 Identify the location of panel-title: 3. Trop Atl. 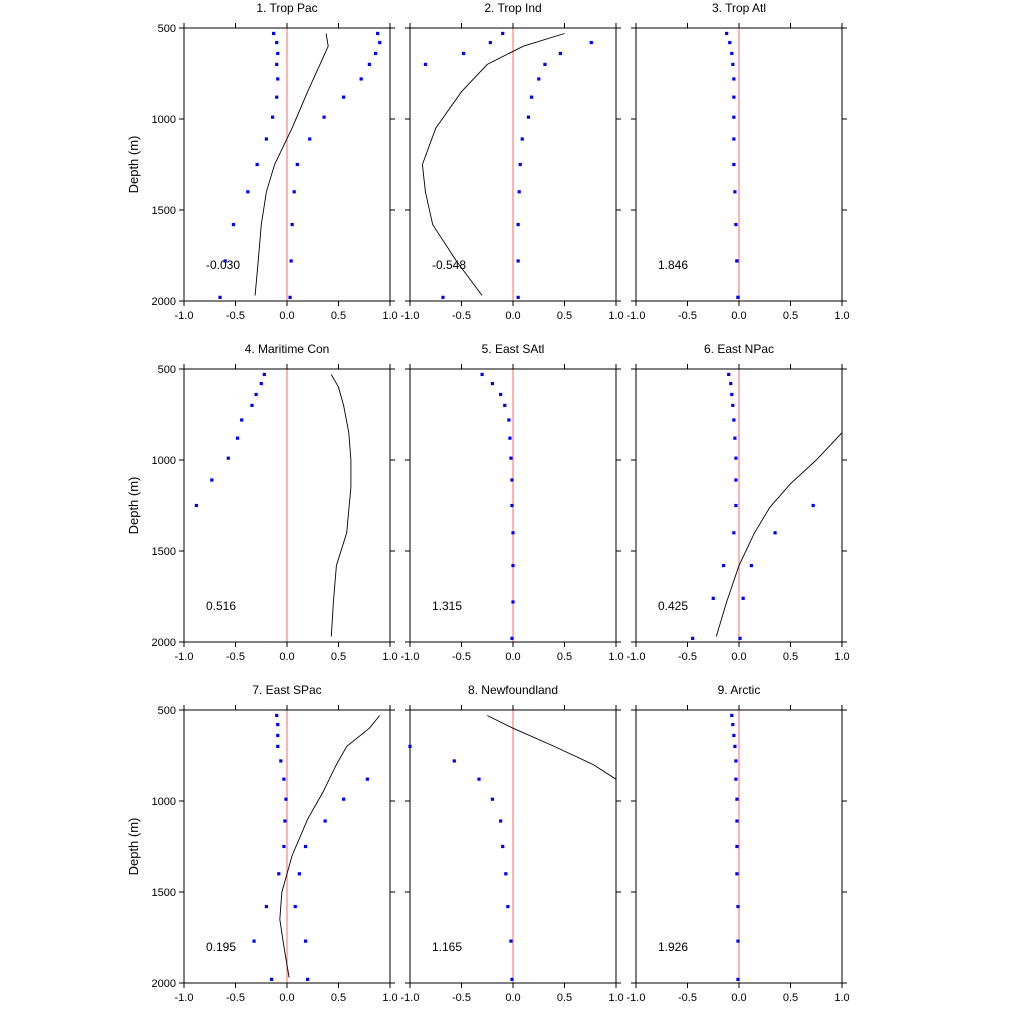
(739, 8).